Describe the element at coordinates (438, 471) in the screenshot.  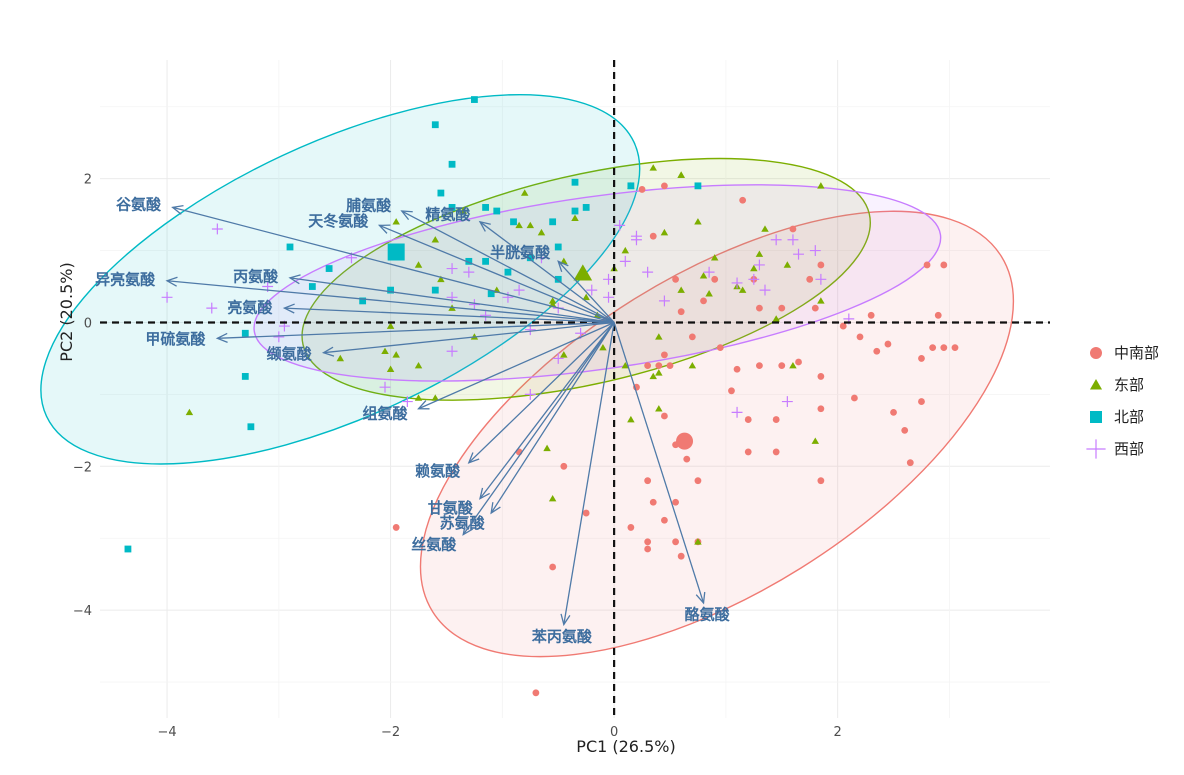
I see `loading-label: 赖氨酸` at that location.